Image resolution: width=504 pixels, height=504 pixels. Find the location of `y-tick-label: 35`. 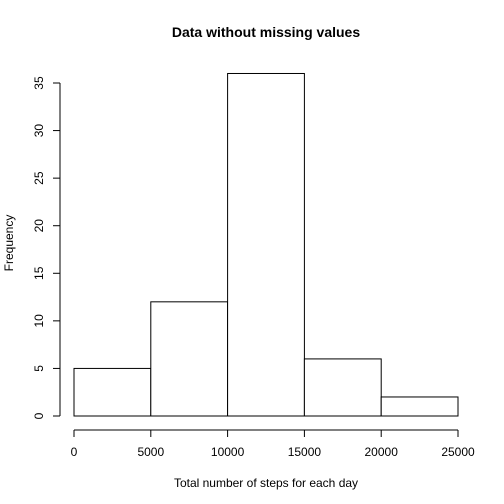

y-tick-label: 35 is located at coordinates (39, 83).